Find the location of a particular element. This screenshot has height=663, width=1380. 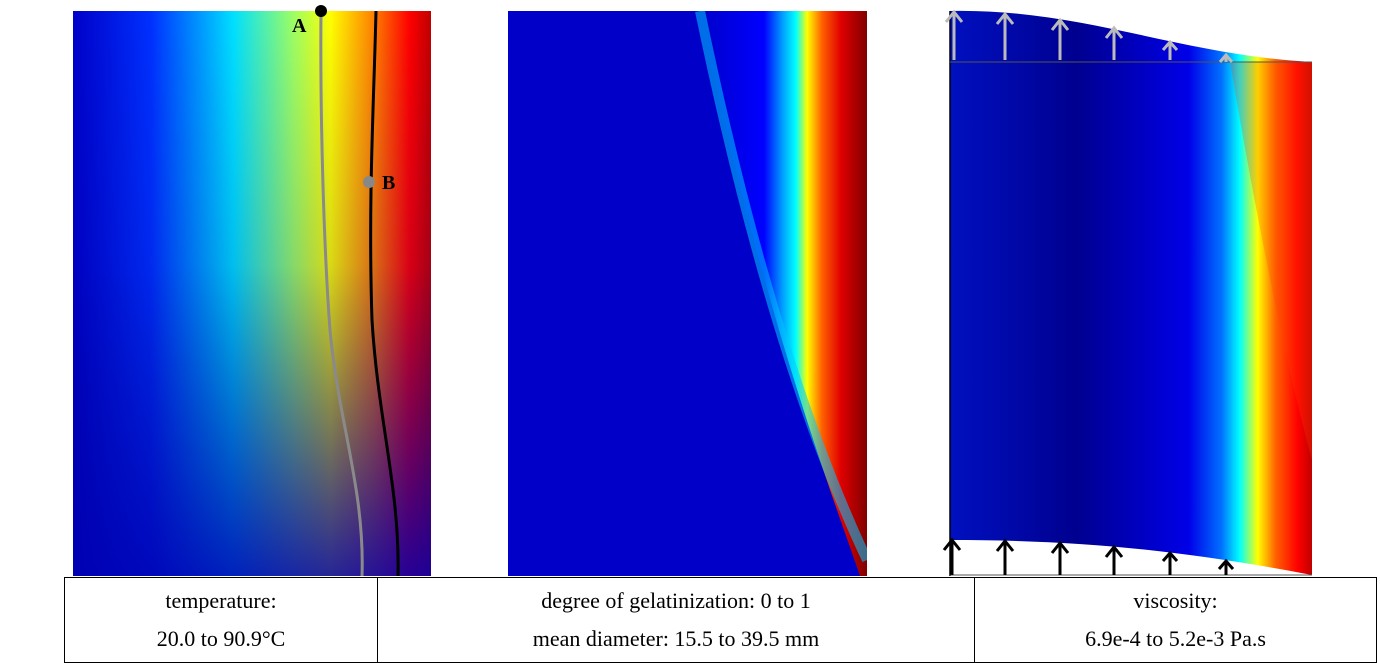

point-b-label: B is located at coordinates (388, 183).